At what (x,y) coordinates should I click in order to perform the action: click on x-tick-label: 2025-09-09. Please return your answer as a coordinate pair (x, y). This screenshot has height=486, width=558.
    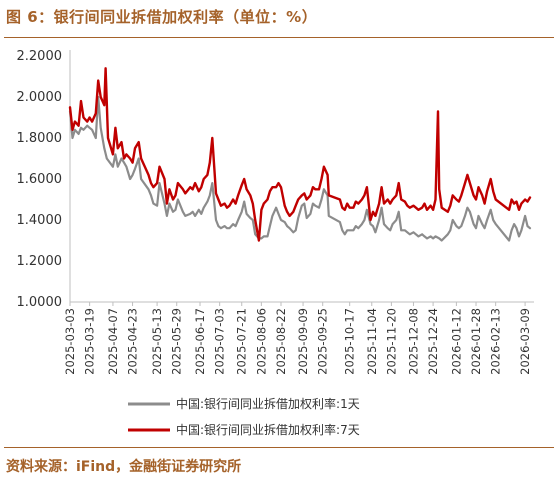
    Looking at the image, I should click on (303, 341).